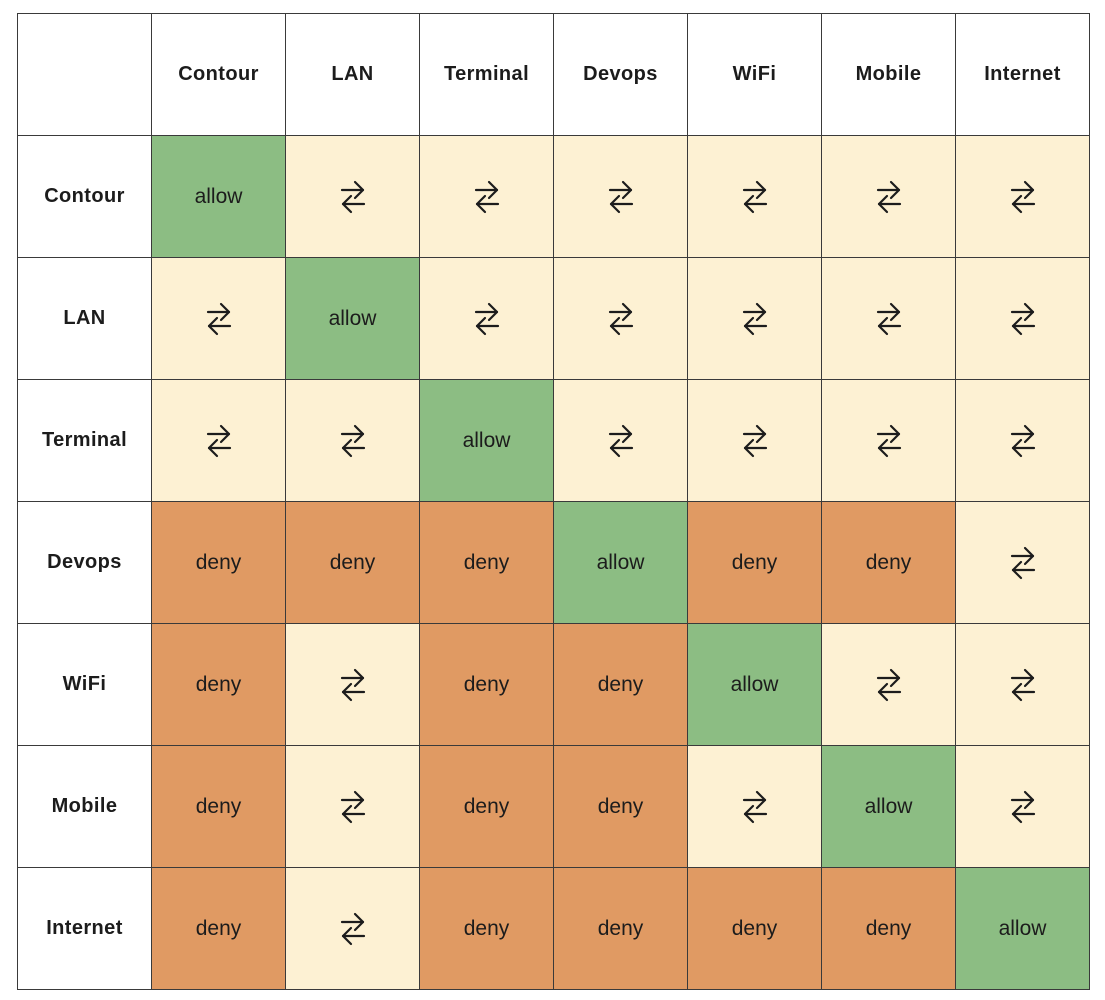  I want to click on cell-wifi-to-internet, so click(1023, 685).